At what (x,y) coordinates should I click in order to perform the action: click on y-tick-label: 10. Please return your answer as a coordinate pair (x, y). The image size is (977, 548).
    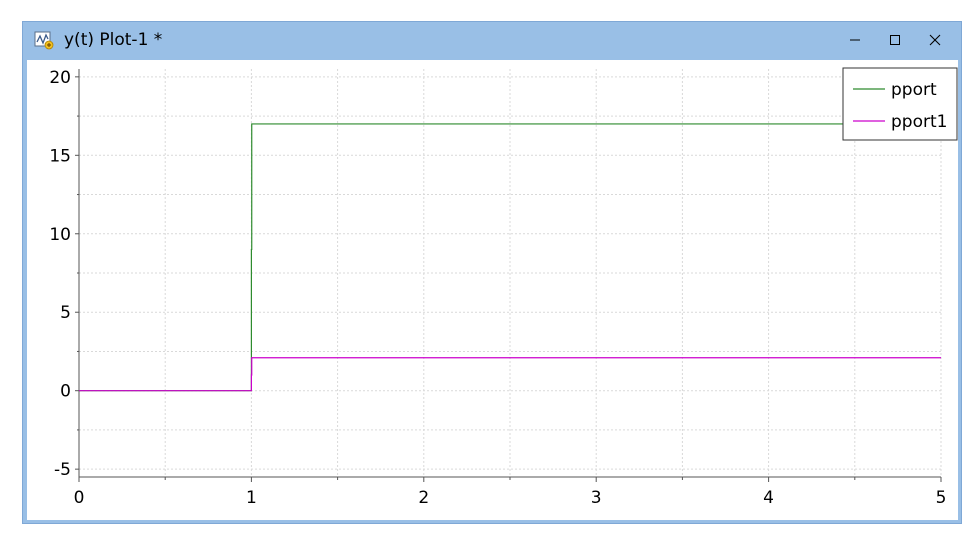
    Looking at the image, I should click on (60, 235).